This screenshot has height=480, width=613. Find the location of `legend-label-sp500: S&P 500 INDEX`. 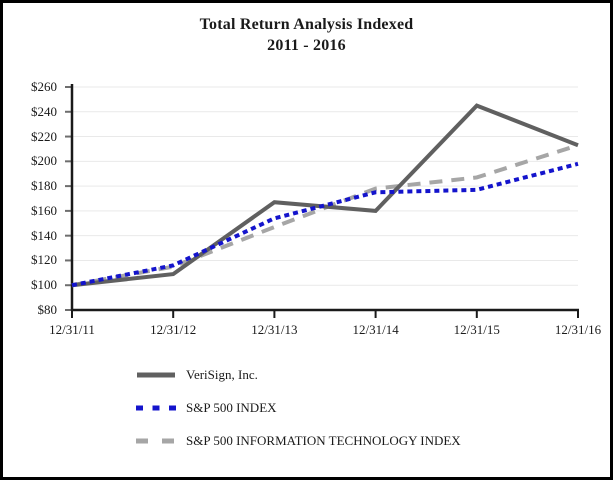

legend-label-sp500: S&P 500 INDEX is located at coordinates (231, 407).